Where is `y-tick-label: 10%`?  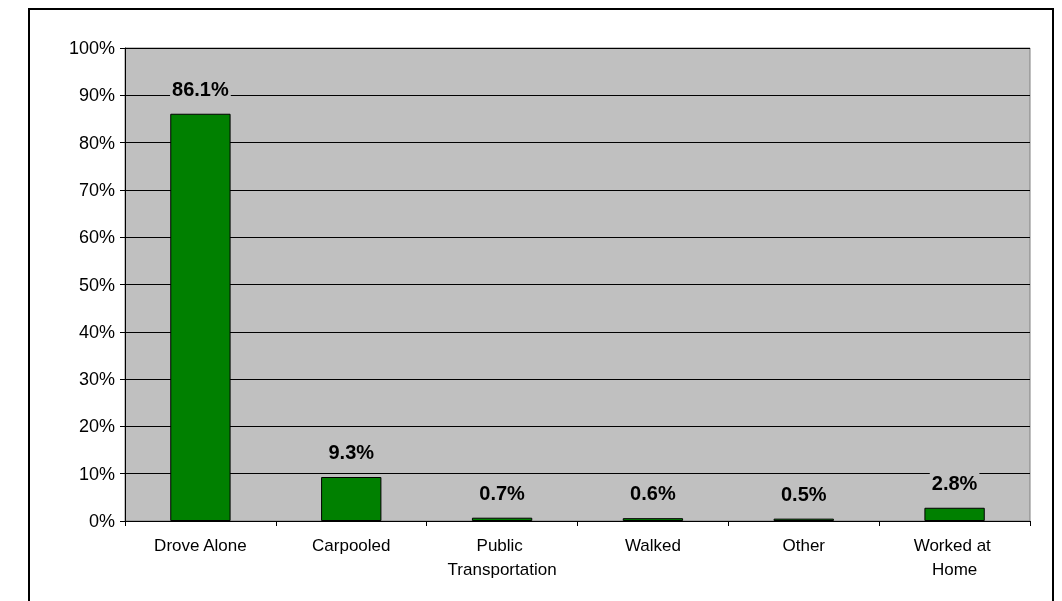 y-tick-label: 10% is located at coordinates (96, 473).